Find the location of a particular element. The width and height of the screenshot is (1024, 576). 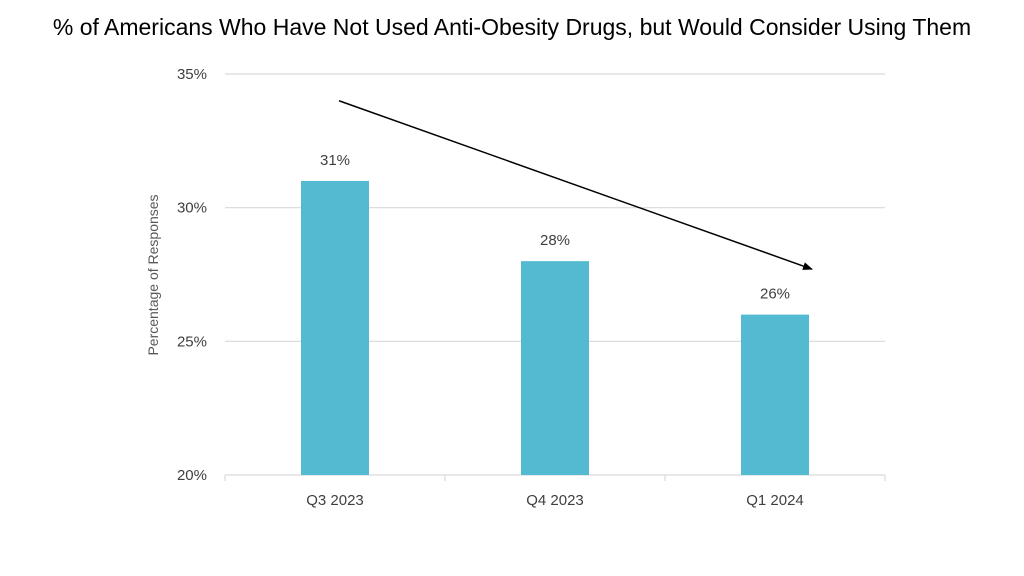

y-axis-title: Percentage of Responses is located at coordinates (153, 274).